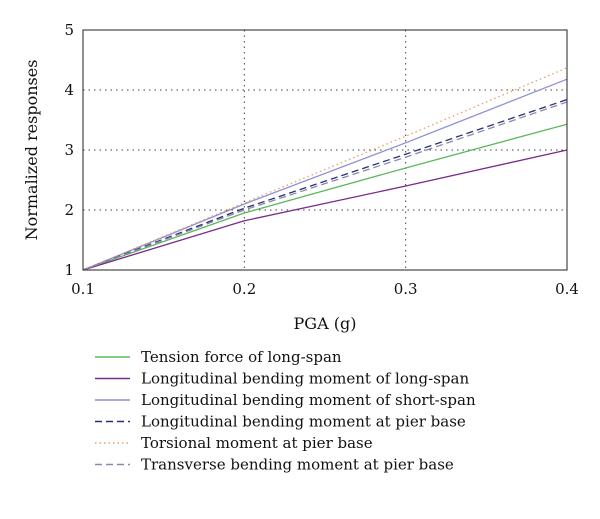 This screenshot has width=600, height=519. I want to click on x-tick-label: 0.4, so click(567, 289).